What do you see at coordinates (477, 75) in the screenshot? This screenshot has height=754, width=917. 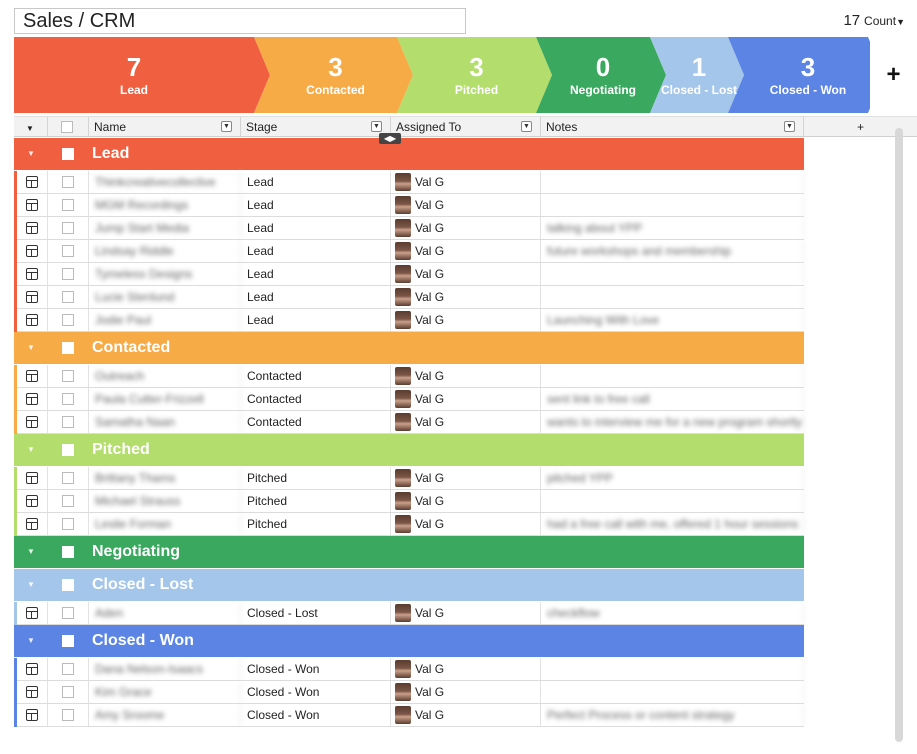 I see `stage-pitched: 3 Pitched` at bounding box center [477, 75].